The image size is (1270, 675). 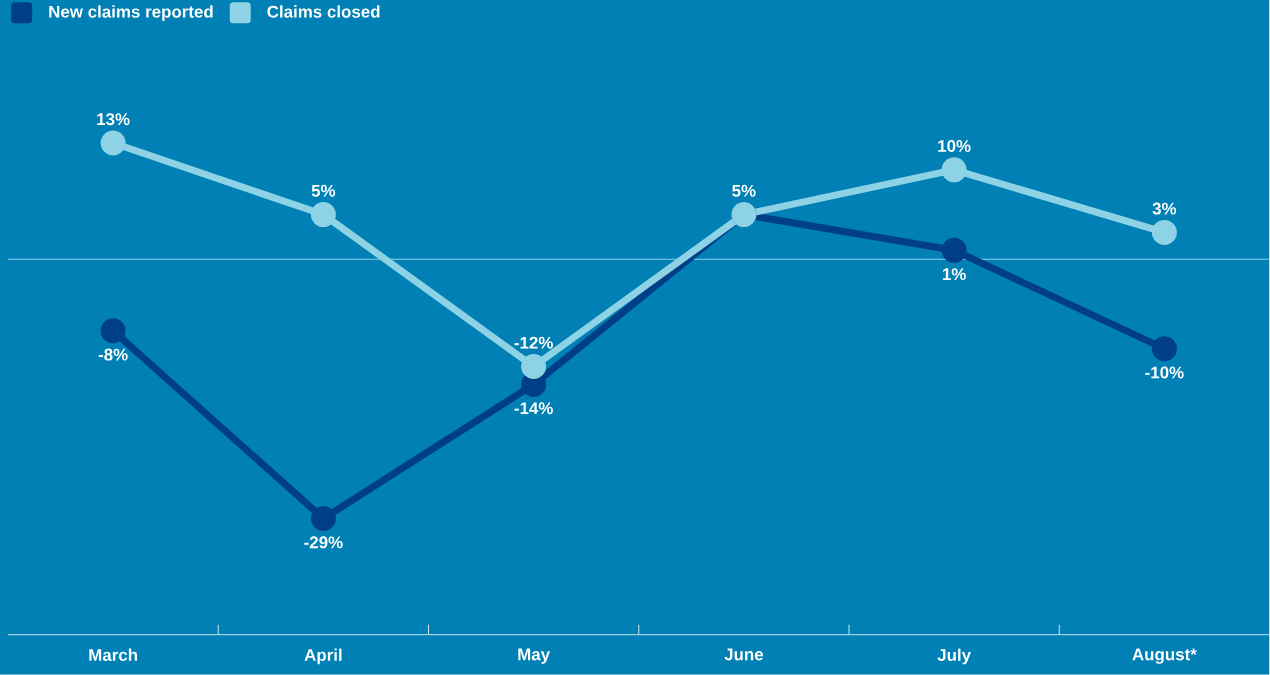 I want to click on x-tick-label: May, so click(x=534, y=656).